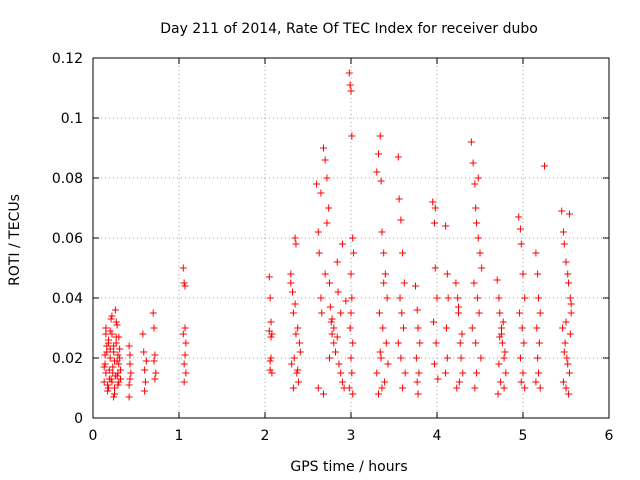 This screenshot has height=480, width=640. Describe the element at coordinates (93, 436) in the screenshot. I see `x-tick-label: 0` at that location.